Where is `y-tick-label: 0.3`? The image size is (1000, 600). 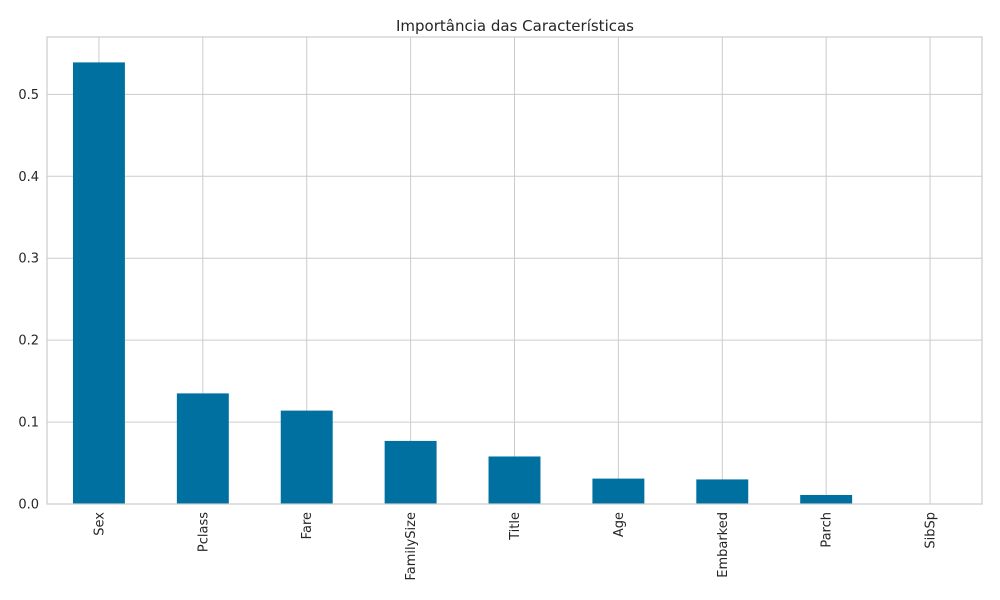 y-tick-label: 0.3 is located at coordinates (28, 259).